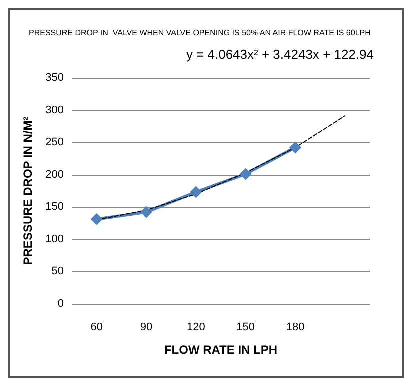 This screenshot has width=412, height=386. Describe the element at coordinates (55, 142) in the screenshot. I see `y-tick-label: 250` at that location.